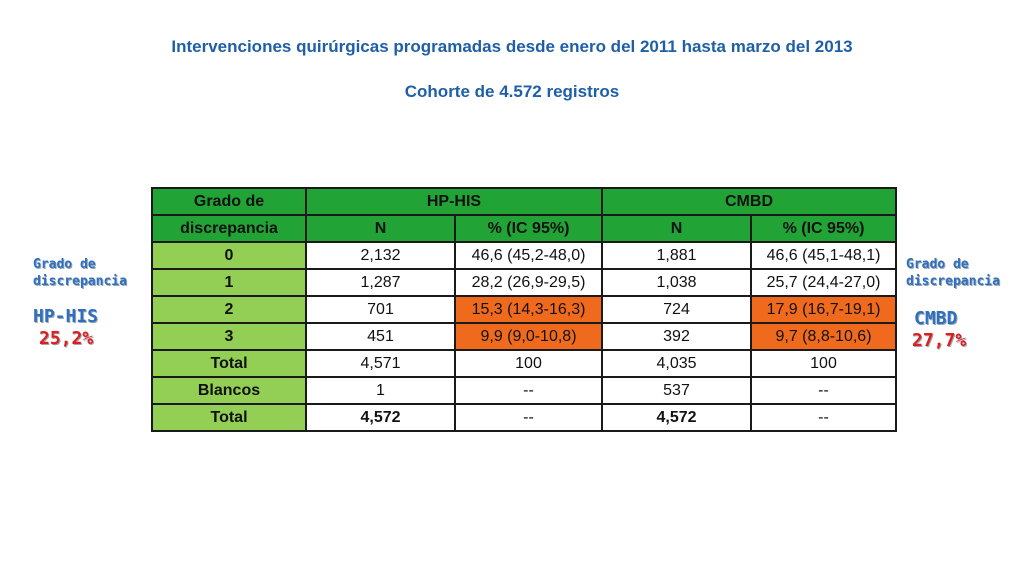 The height and width of the screenshot is (576, 1024). I want to click on hp-n-cell: 701, so click(380, 309).